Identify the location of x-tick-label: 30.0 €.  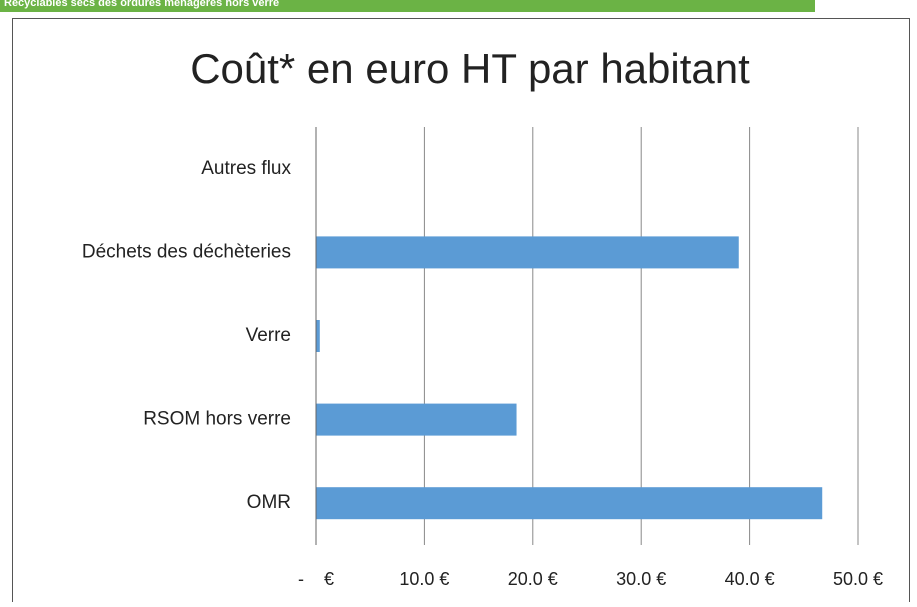
(641, 579).